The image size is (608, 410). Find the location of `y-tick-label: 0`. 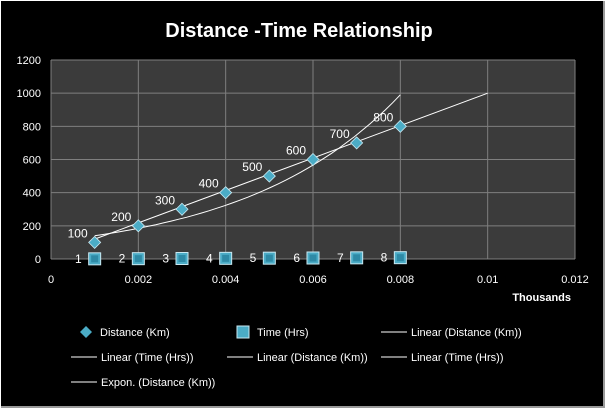

y-tick-label: 0 is located at coordinates (38, 260).